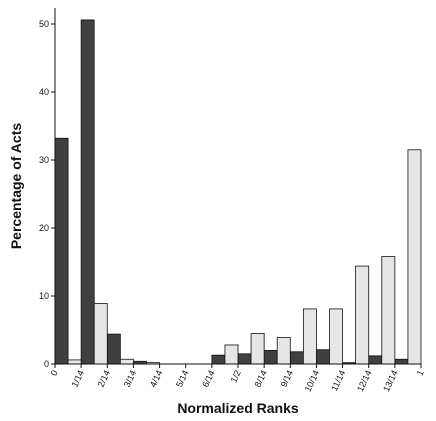 This screenshot has width=436, height=421. Describe the element at coordinates (312, 381) in the screenshot. I see `x-tick-label: 10/14` at that location.